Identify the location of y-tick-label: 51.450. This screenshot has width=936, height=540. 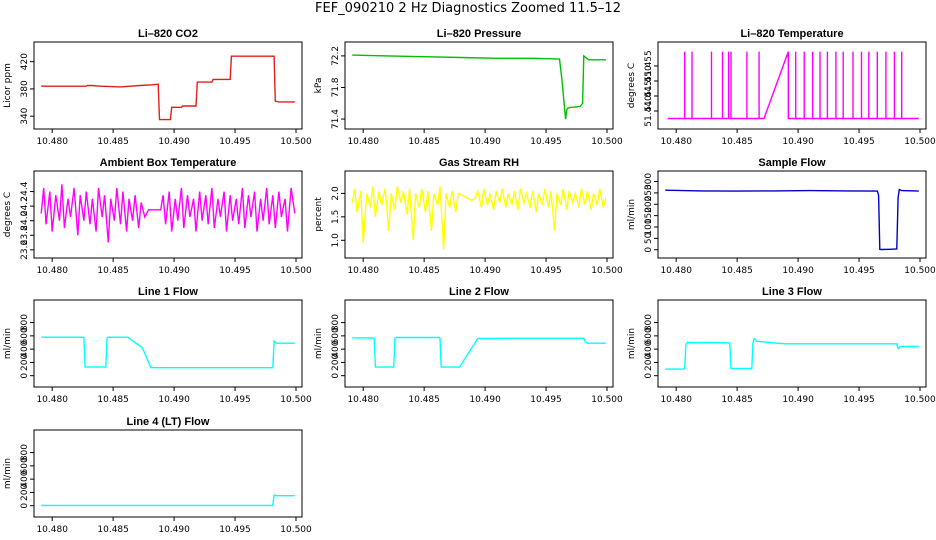
(649, 81).